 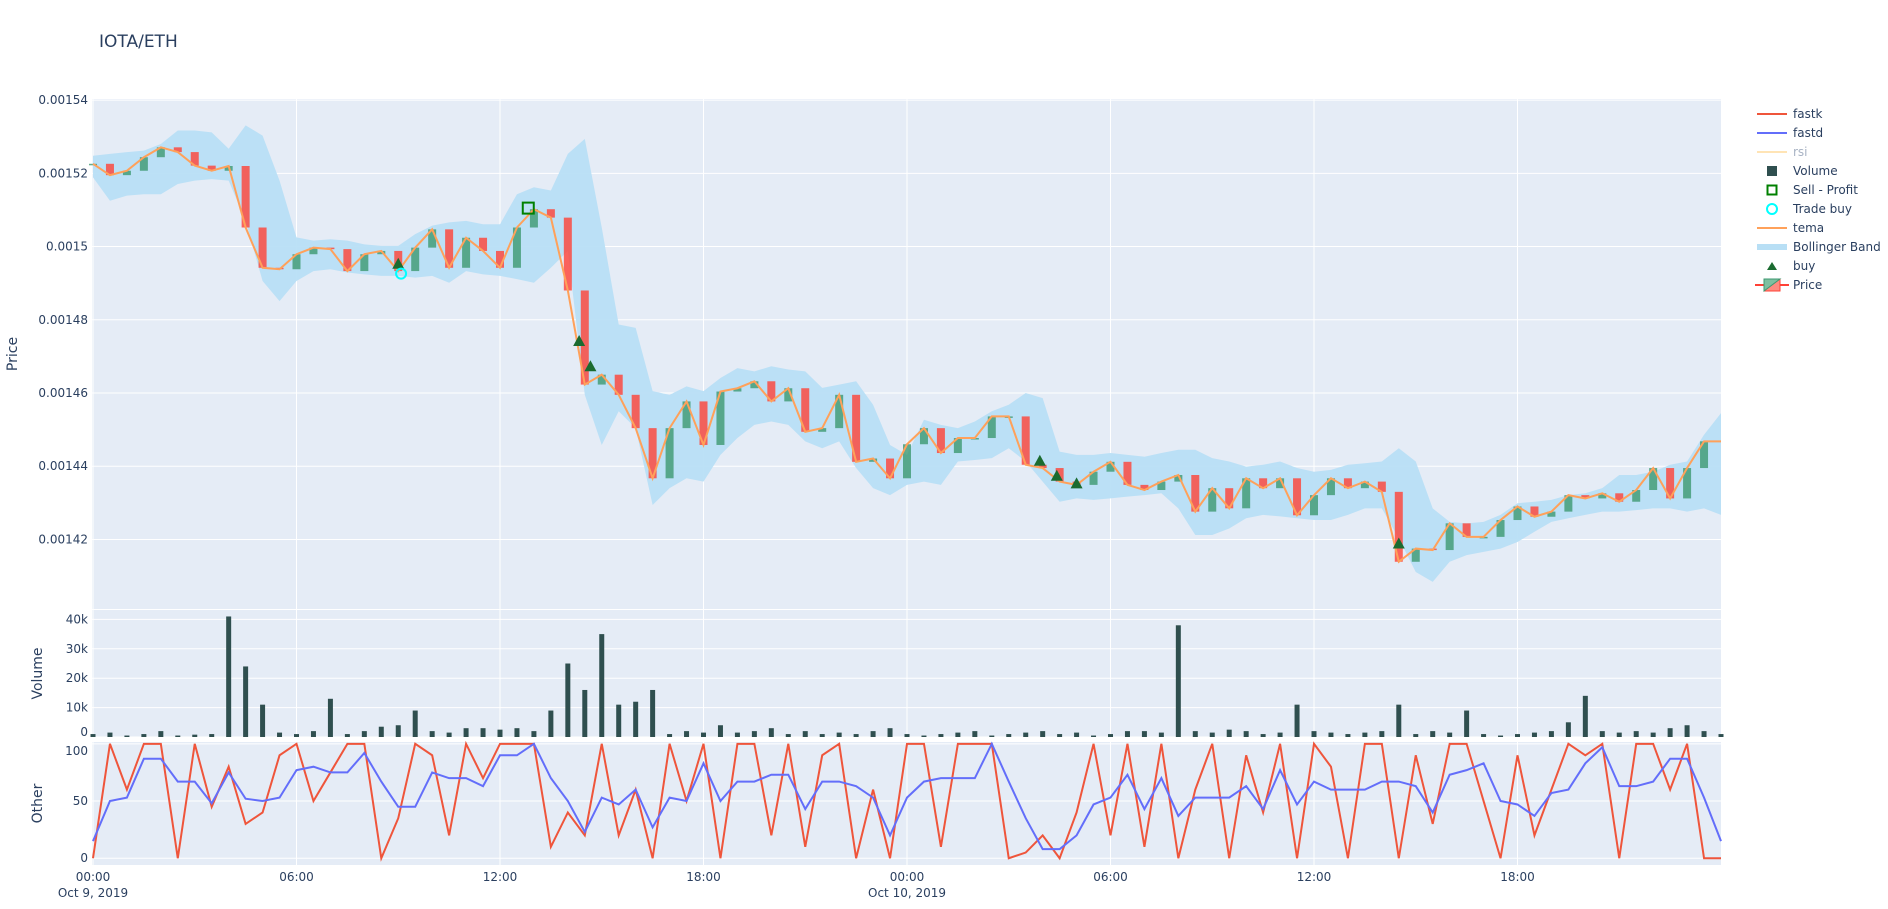 What do you see at coordinates (1517, 877) in the screenshot?
I see `x-tick-label: 18:00` at bounding box center [1517, 877].